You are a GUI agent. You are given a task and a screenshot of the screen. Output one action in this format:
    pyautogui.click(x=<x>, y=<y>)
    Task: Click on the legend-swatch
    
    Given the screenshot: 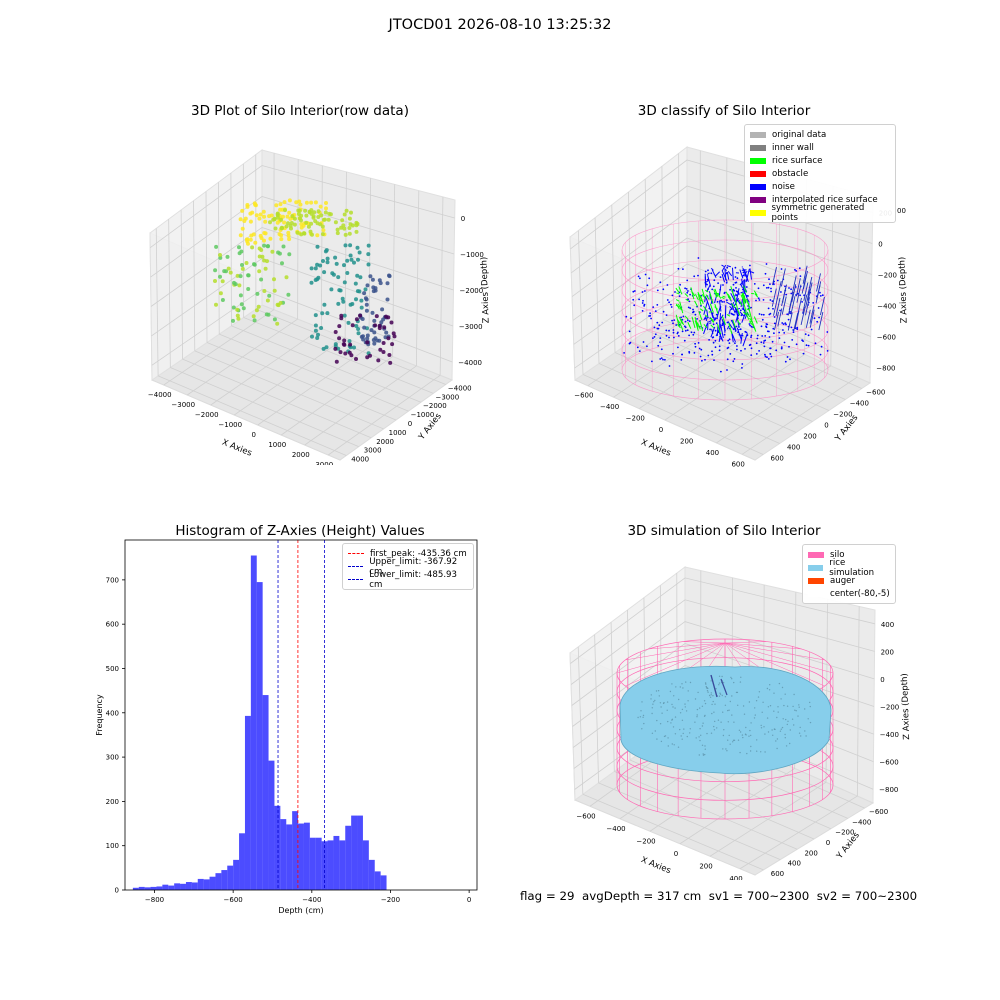 What is the action you would take?
    pyautogui.click(x=758, y=173)
    